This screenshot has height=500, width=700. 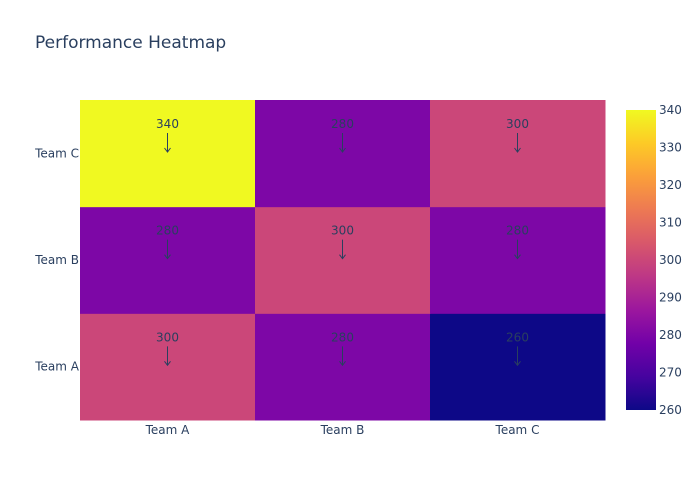 I want to click on colorbar-tick-label: 300, so click(x=670, y=260).